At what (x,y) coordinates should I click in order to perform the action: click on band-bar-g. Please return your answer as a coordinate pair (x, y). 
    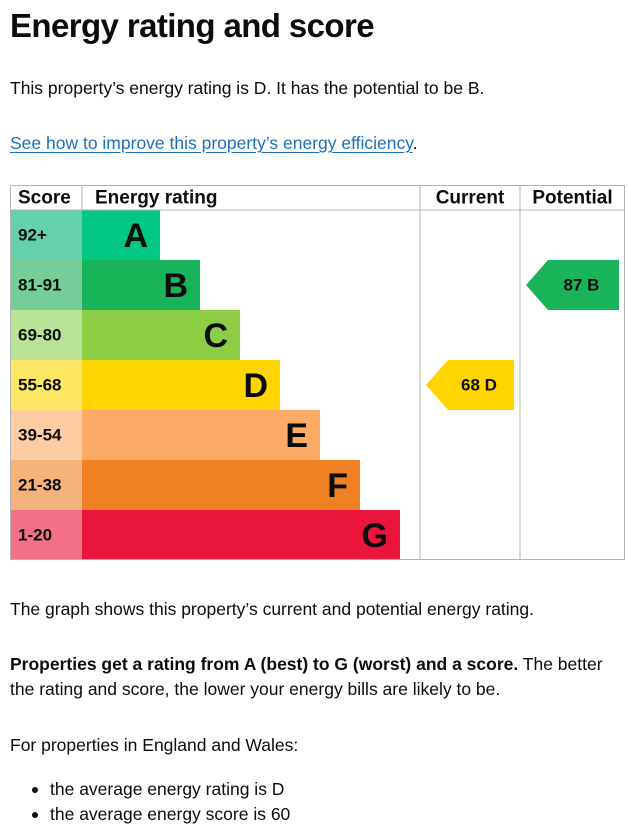
    Looking at the image, I should click on (241, 535).